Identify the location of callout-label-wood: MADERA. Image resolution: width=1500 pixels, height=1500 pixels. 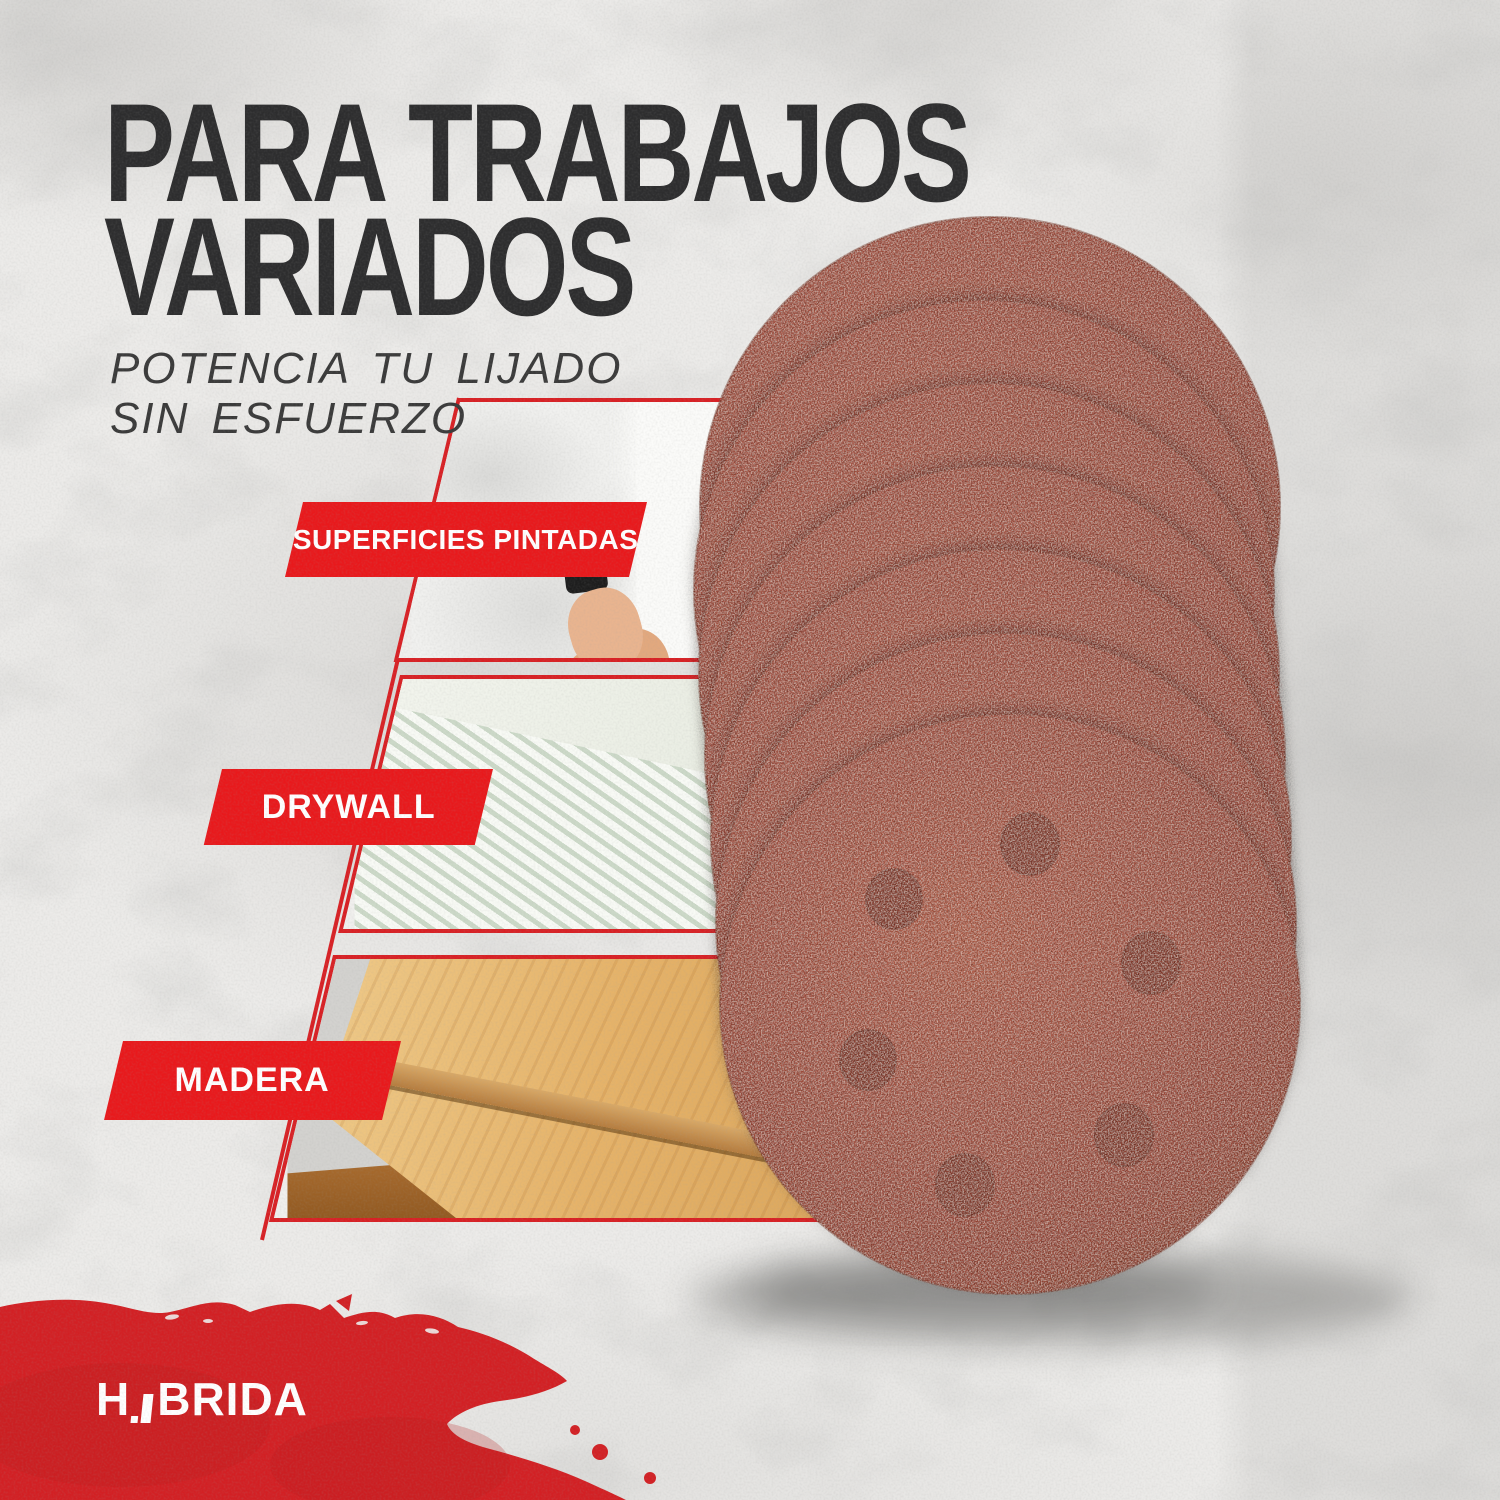
(252, 1080).